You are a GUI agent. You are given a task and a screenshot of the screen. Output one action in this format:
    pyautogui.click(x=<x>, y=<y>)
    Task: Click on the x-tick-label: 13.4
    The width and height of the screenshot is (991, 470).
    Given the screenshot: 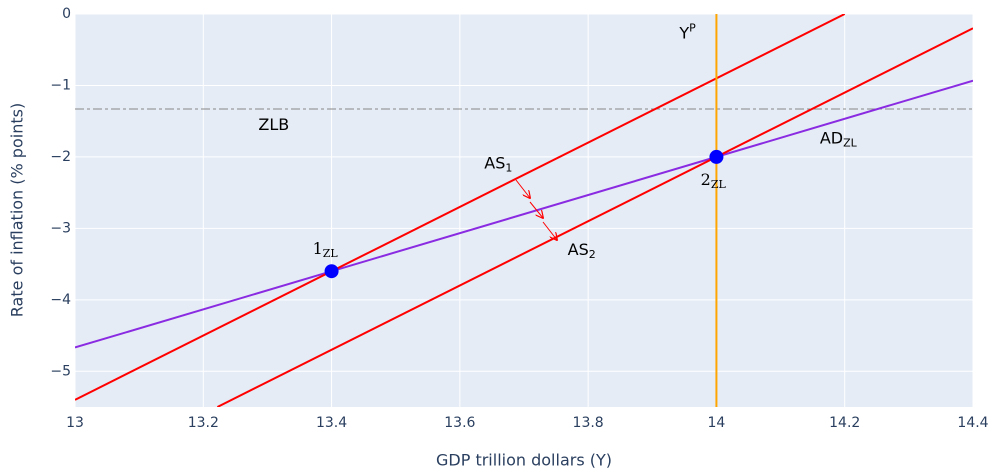 What is the action you would take?
    pyautogui.click(x=331, y=423)
    